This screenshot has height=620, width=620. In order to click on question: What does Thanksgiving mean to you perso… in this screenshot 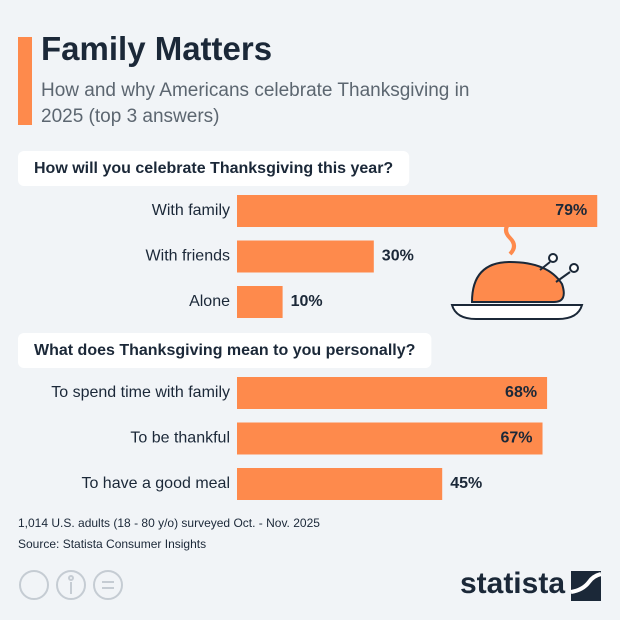, I will do `click(224, 350)`.